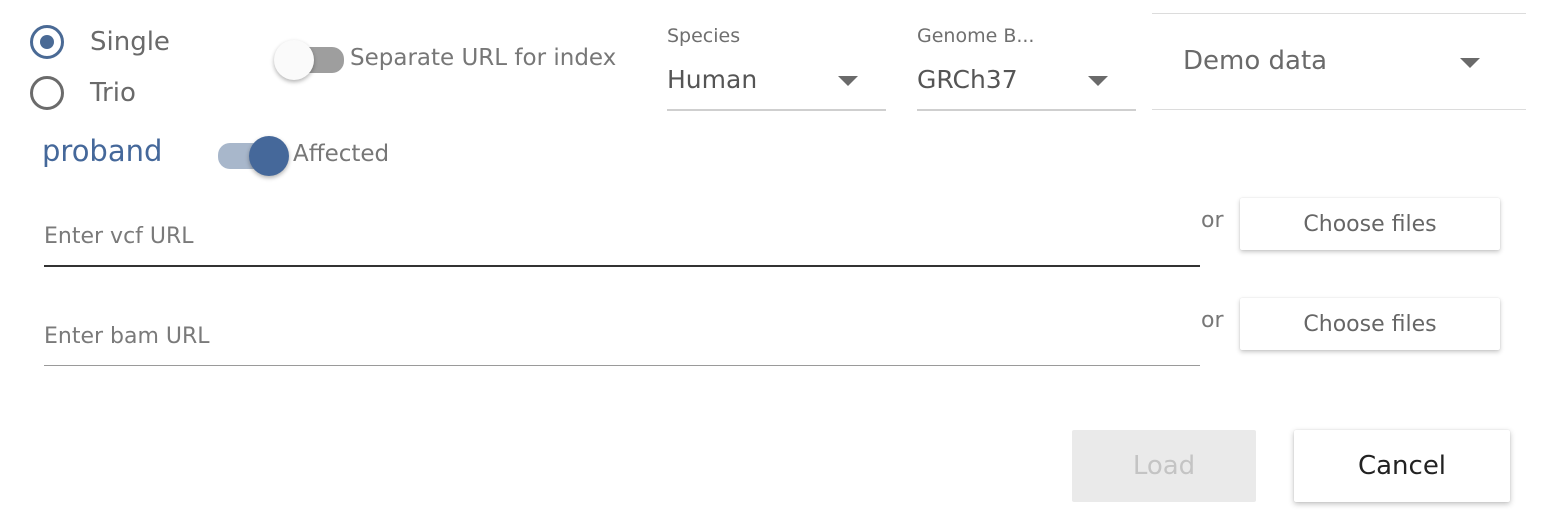 Image resolution: width=1544 pixels, height=514 pixels. Describe the element at coordinates (1212, 320) in the screenshot. I see `bam-or-text: or` at that location.